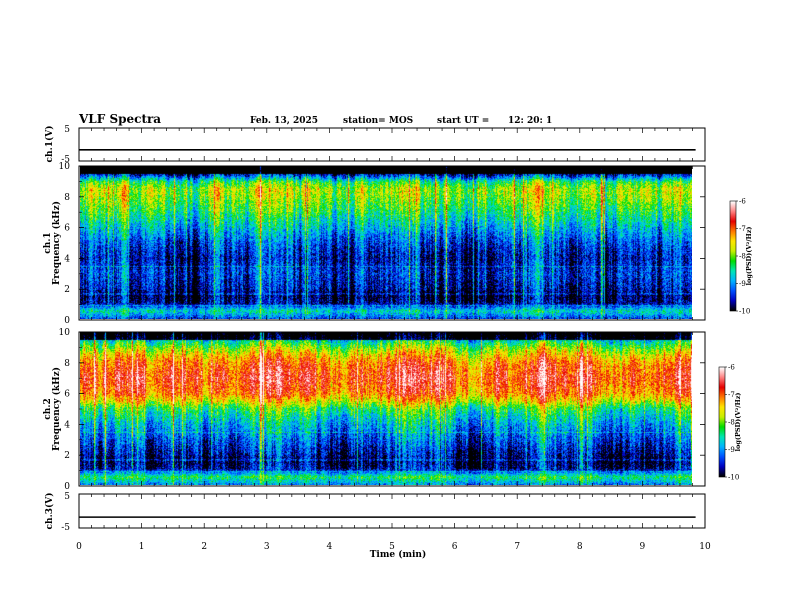 Image resolution: width=792 pixels, height=612 pixels. What do you see at coordinates (67, 130) in the screenshot?
I see `ch1-ytick-top: 5` at bounding box center [67, 130].